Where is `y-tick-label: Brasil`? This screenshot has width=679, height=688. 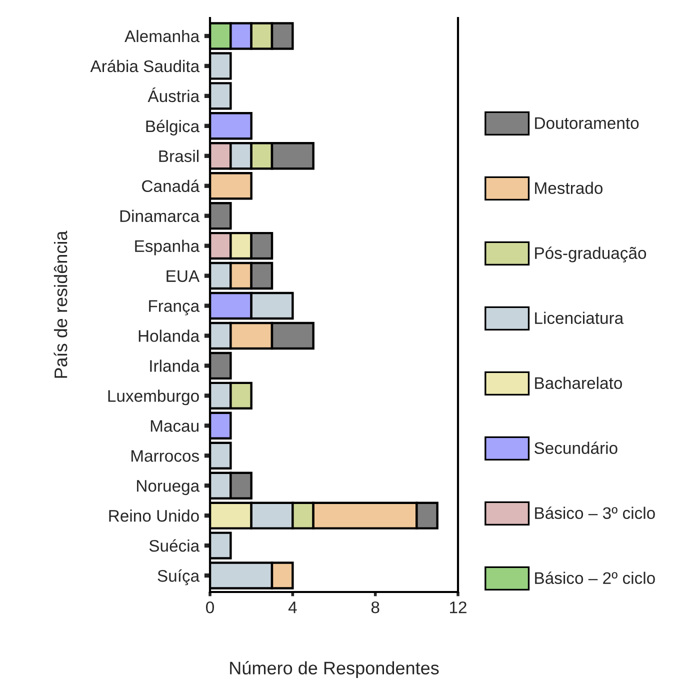
y-tick-label: Brasil is located at coordinates (178, 156).